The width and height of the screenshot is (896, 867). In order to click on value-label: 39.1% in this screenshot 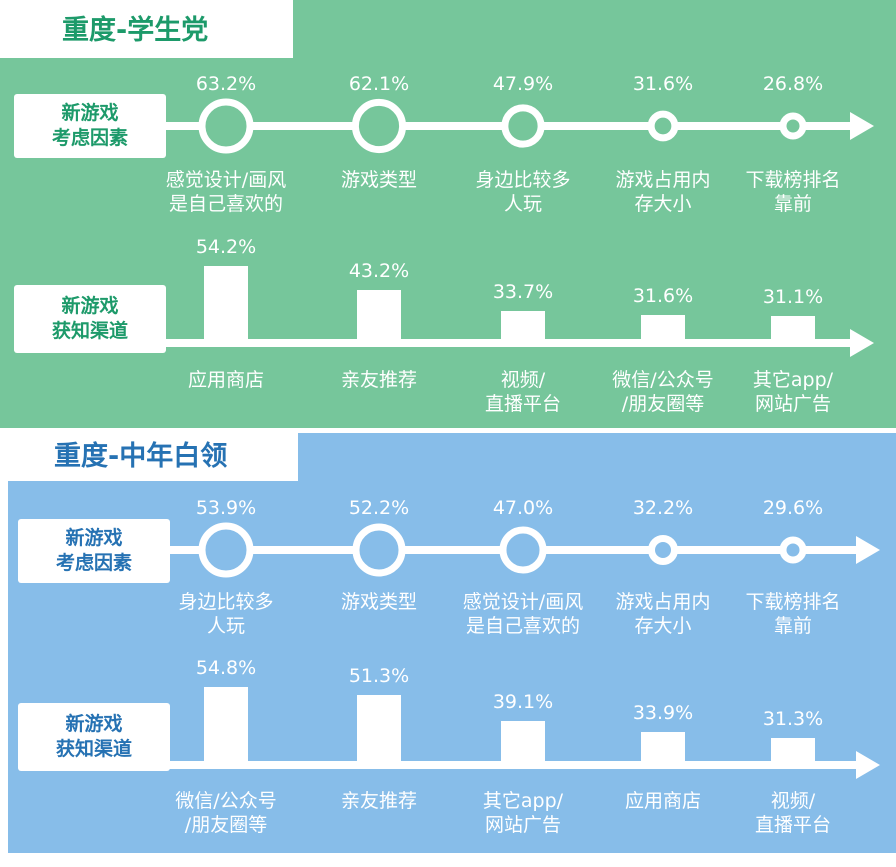, I will do `click(523, 701)`.